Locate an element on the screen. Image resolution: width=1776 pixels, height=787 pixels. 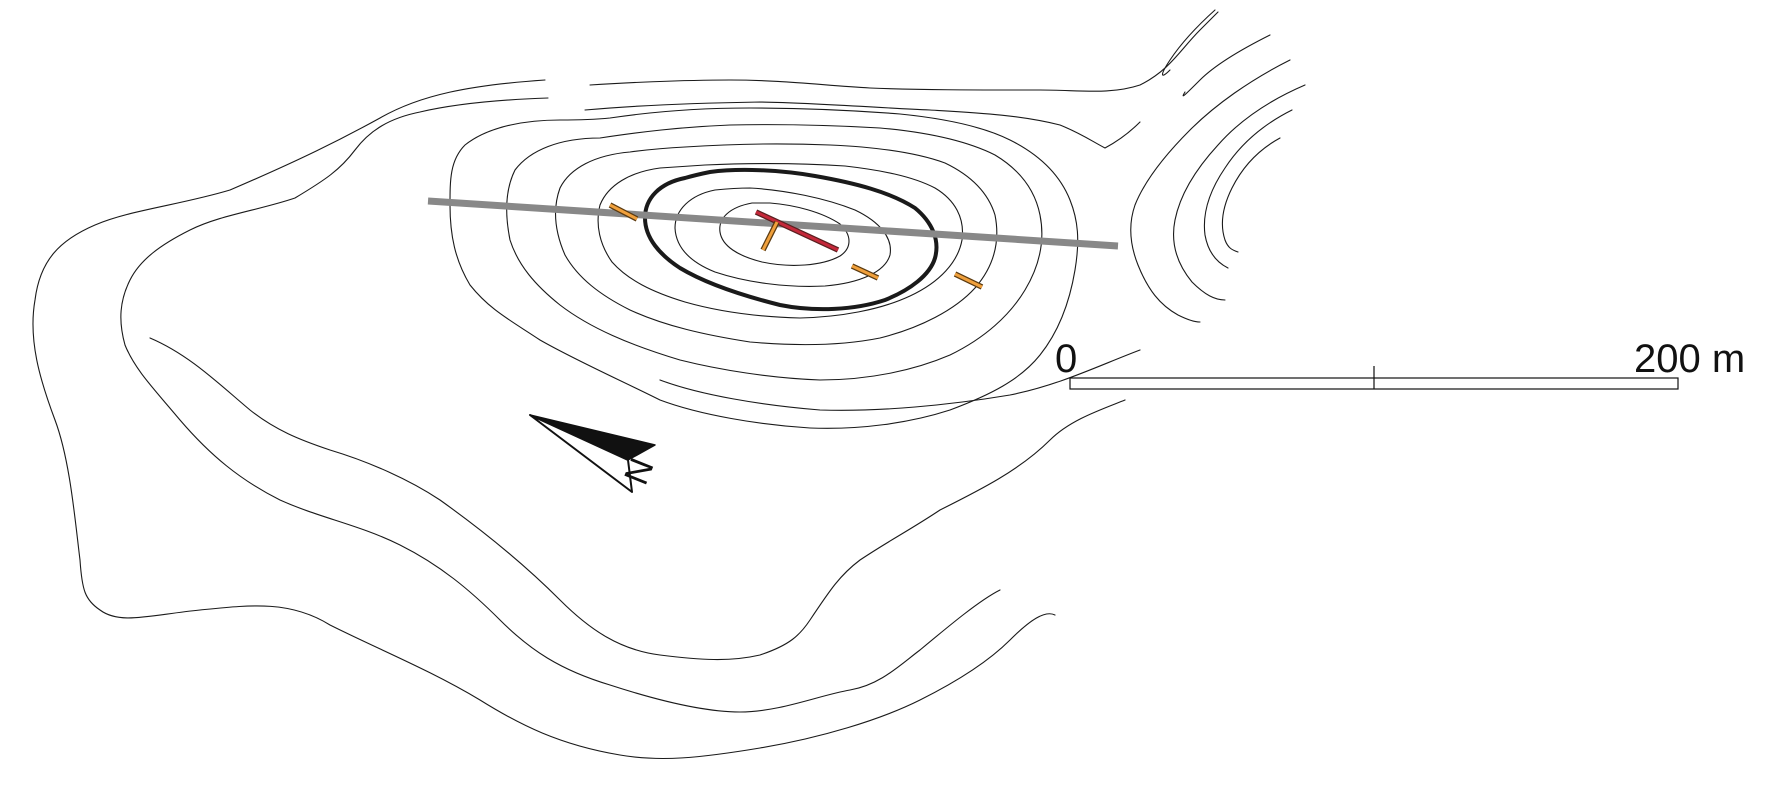
main-trench-fill is located at coordinates (797, 231).